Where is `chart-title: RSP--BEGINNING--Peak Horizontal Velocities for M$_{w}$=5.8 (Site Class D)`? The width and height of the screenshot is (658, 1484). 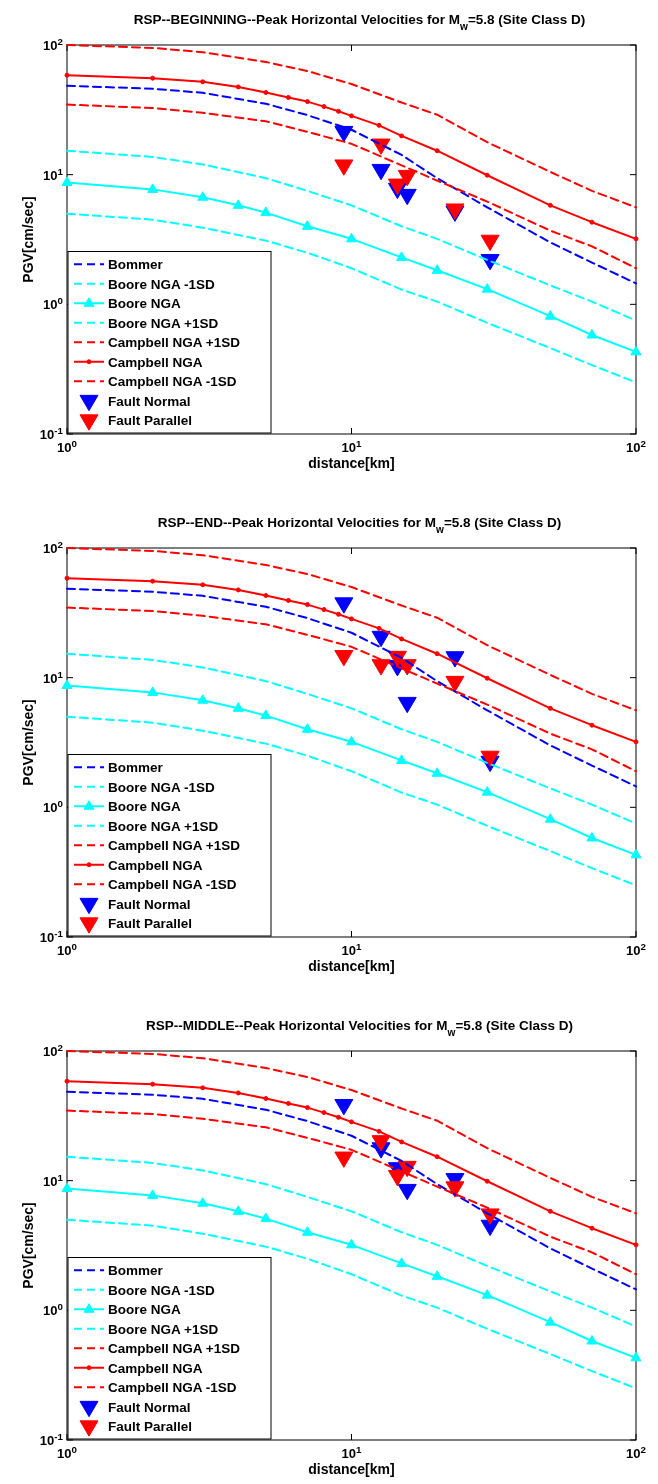
chart-title: RSP--BEGINNING--Peak Horizontal Velocities for M$_{w}$=5.8 (Site Class D) is located at coordinates (359, 22).